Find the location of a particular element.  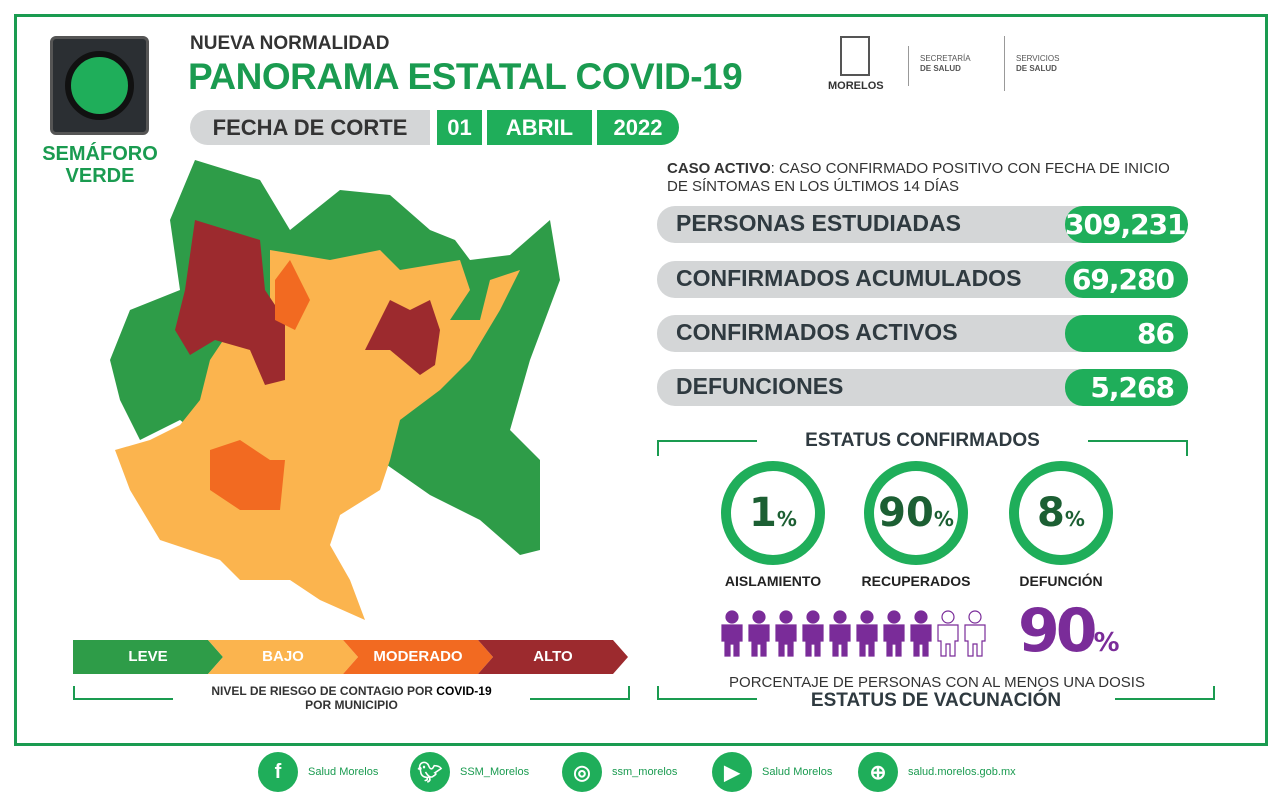

footer-facebook: f Salud Morelos is located at coordinates (318, 772).